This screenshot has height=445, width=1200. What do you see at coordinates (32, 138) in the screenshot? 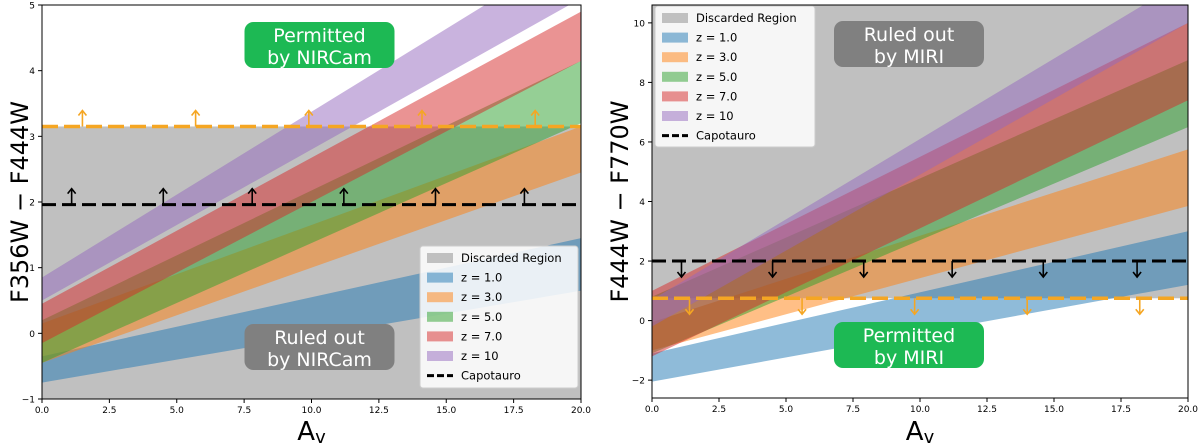
I see `y-tick-label: 3` at bounding box center [32, 138].